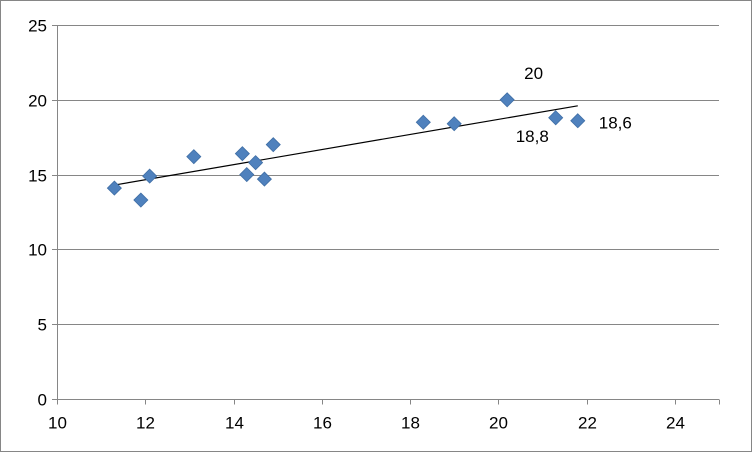  I want to click on x-tick-label: 14, so click(234, 423).